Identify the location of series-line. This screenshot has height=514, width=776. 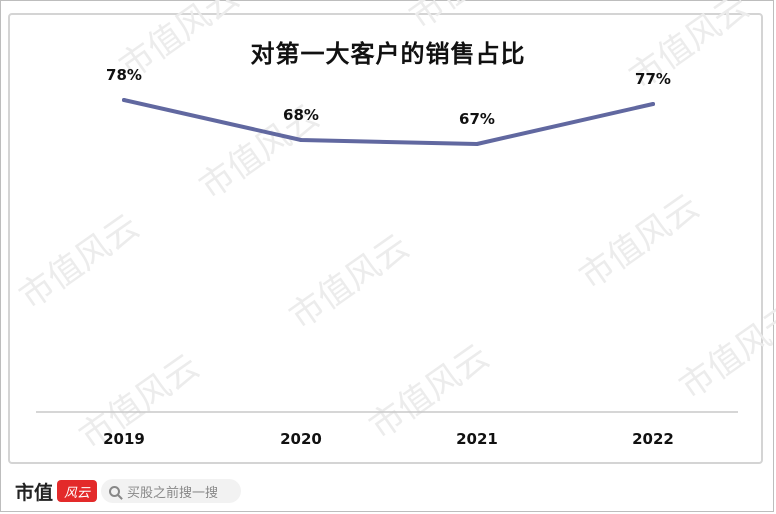
(388, 122).